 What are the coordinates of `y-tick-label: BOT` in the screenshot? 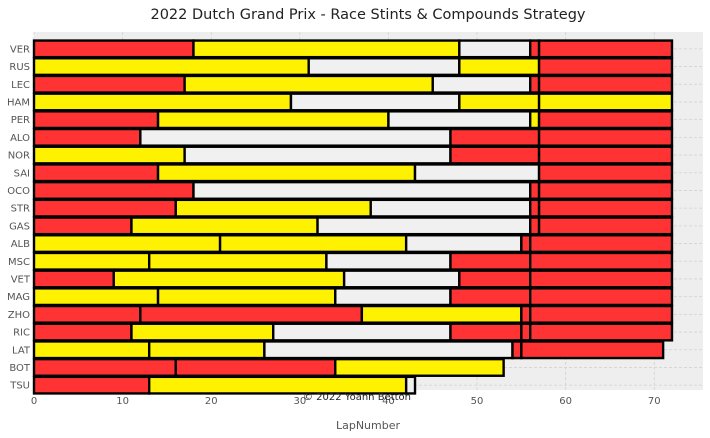 It's located at (20, 368).